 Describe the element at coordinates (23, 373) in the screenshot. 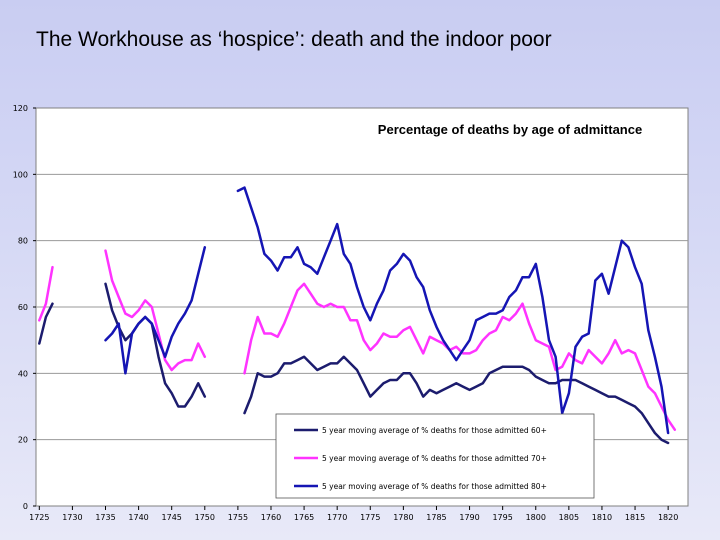

I see `y-tick-label: 40` at that location.